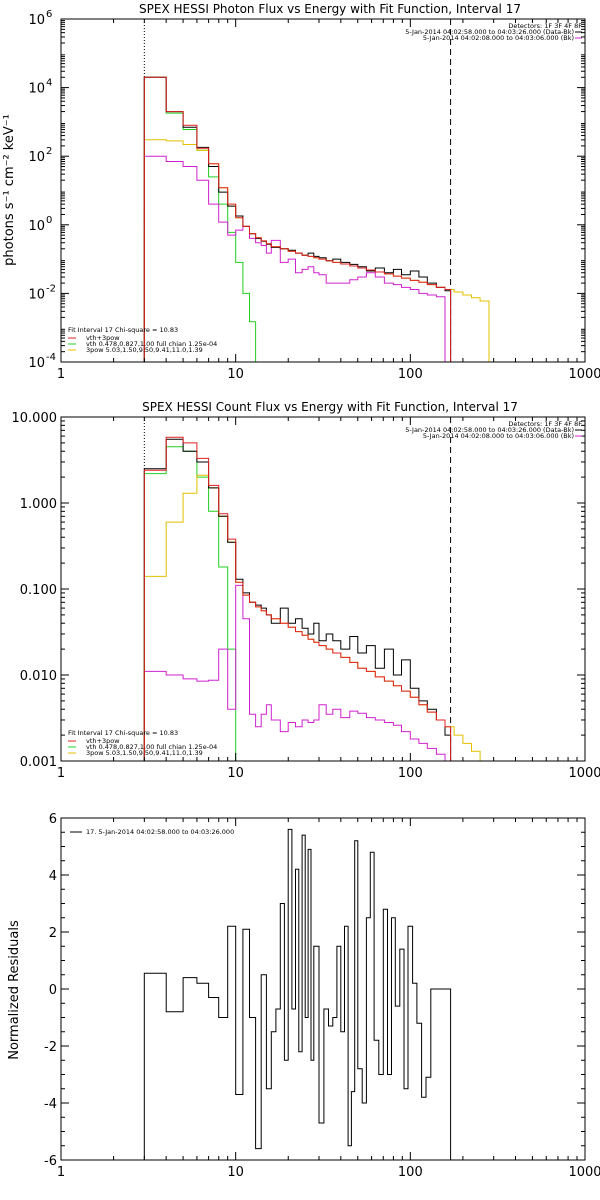 The width and height of the screenshot is (600, 1200). I want to click on y-axis-label: photons s⁻¹ cm⁻² keV⁻¹, so click(9, 190).